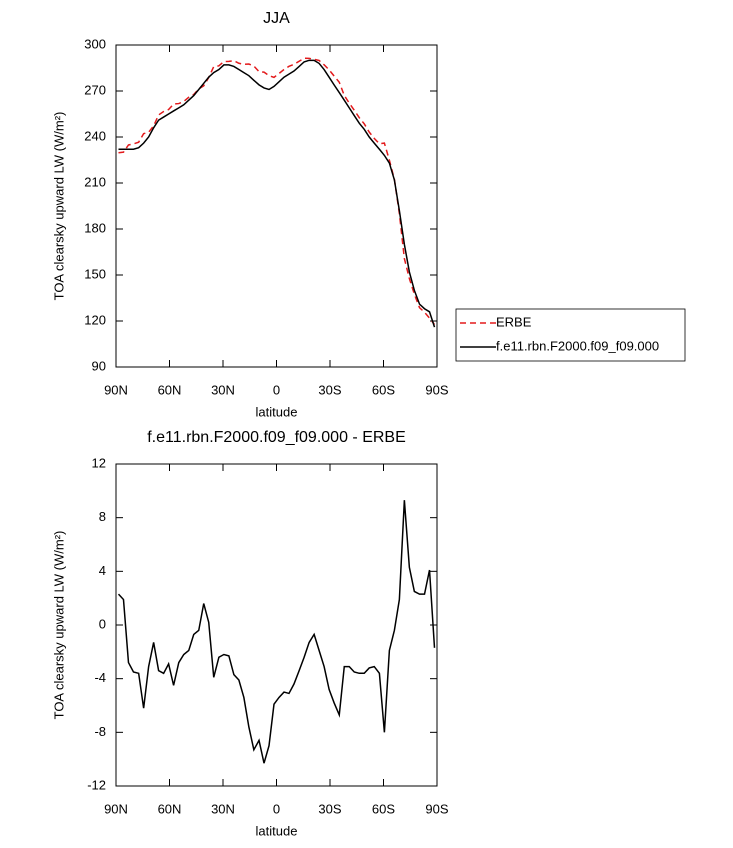  I want to click on y-tick-label: 240, so click(95, 135).